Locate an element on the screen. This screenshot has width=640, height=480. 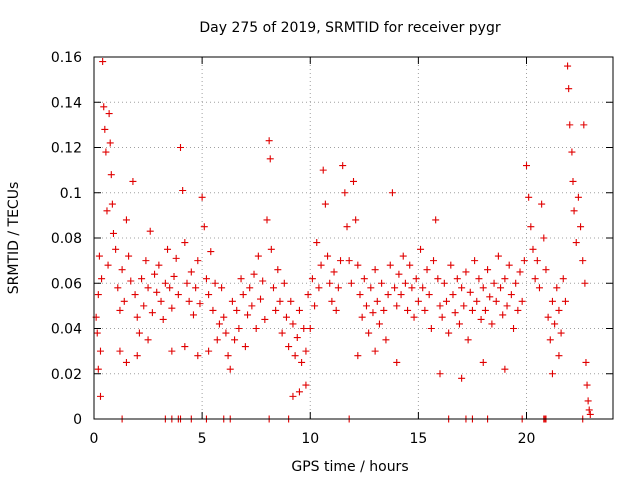
y-tick-label: 0.14 is located at coordinates (66, 103).